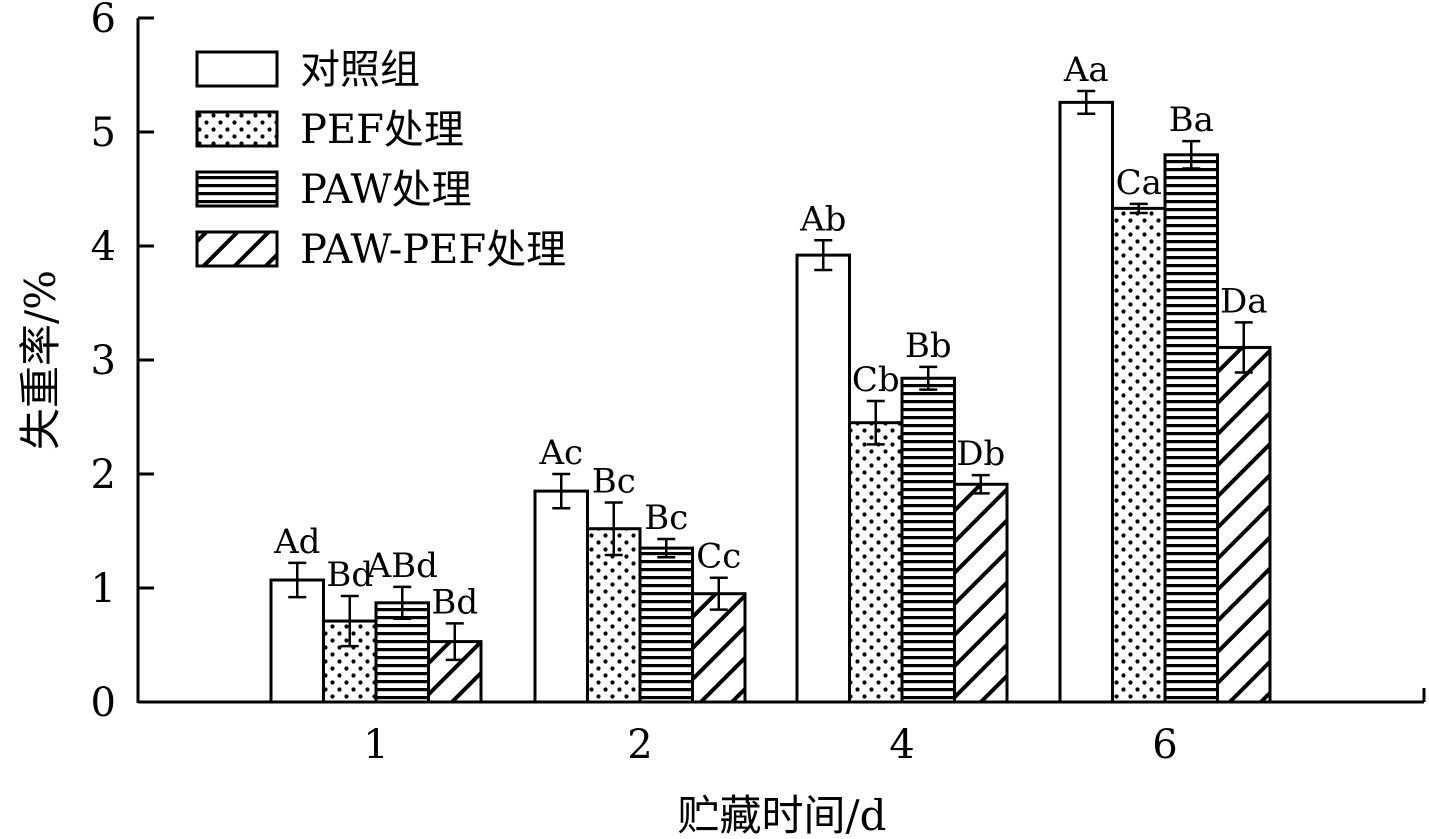 The image size is (1429, 839). What do you see at coordinates (639, 745) in the screenshot?
I see `x-tick-label: 2` at bounding box center [639, 745].